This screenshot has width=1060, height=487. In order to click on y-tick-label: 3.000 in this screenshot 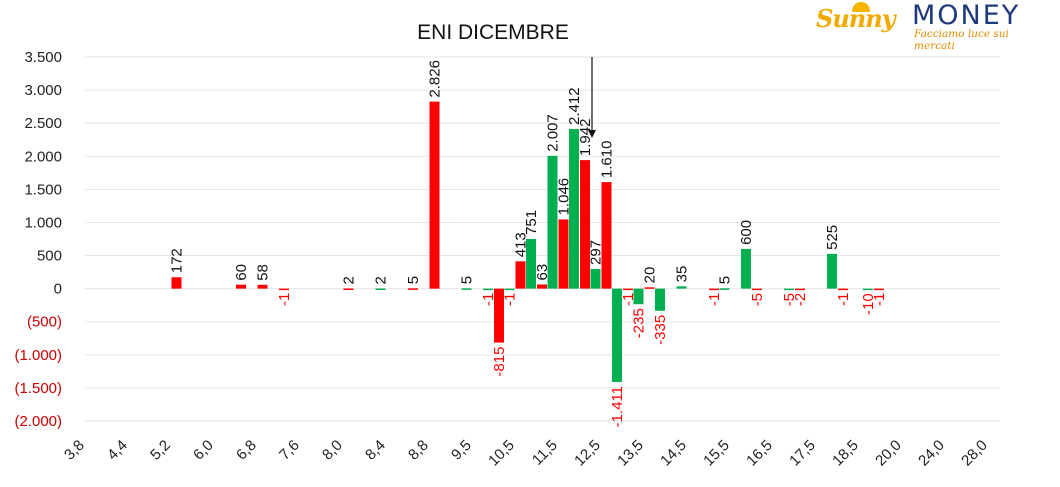, I will do `click(43, 90)`.